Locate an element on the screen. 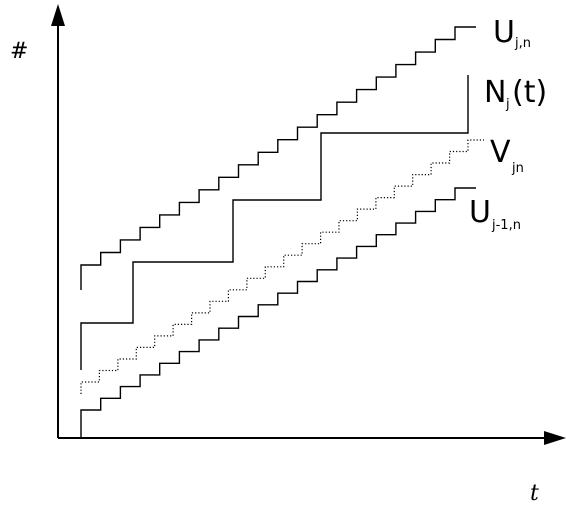 The image size is (566, 508). x-axis-arrowhead is located at coordinates (555, 438).